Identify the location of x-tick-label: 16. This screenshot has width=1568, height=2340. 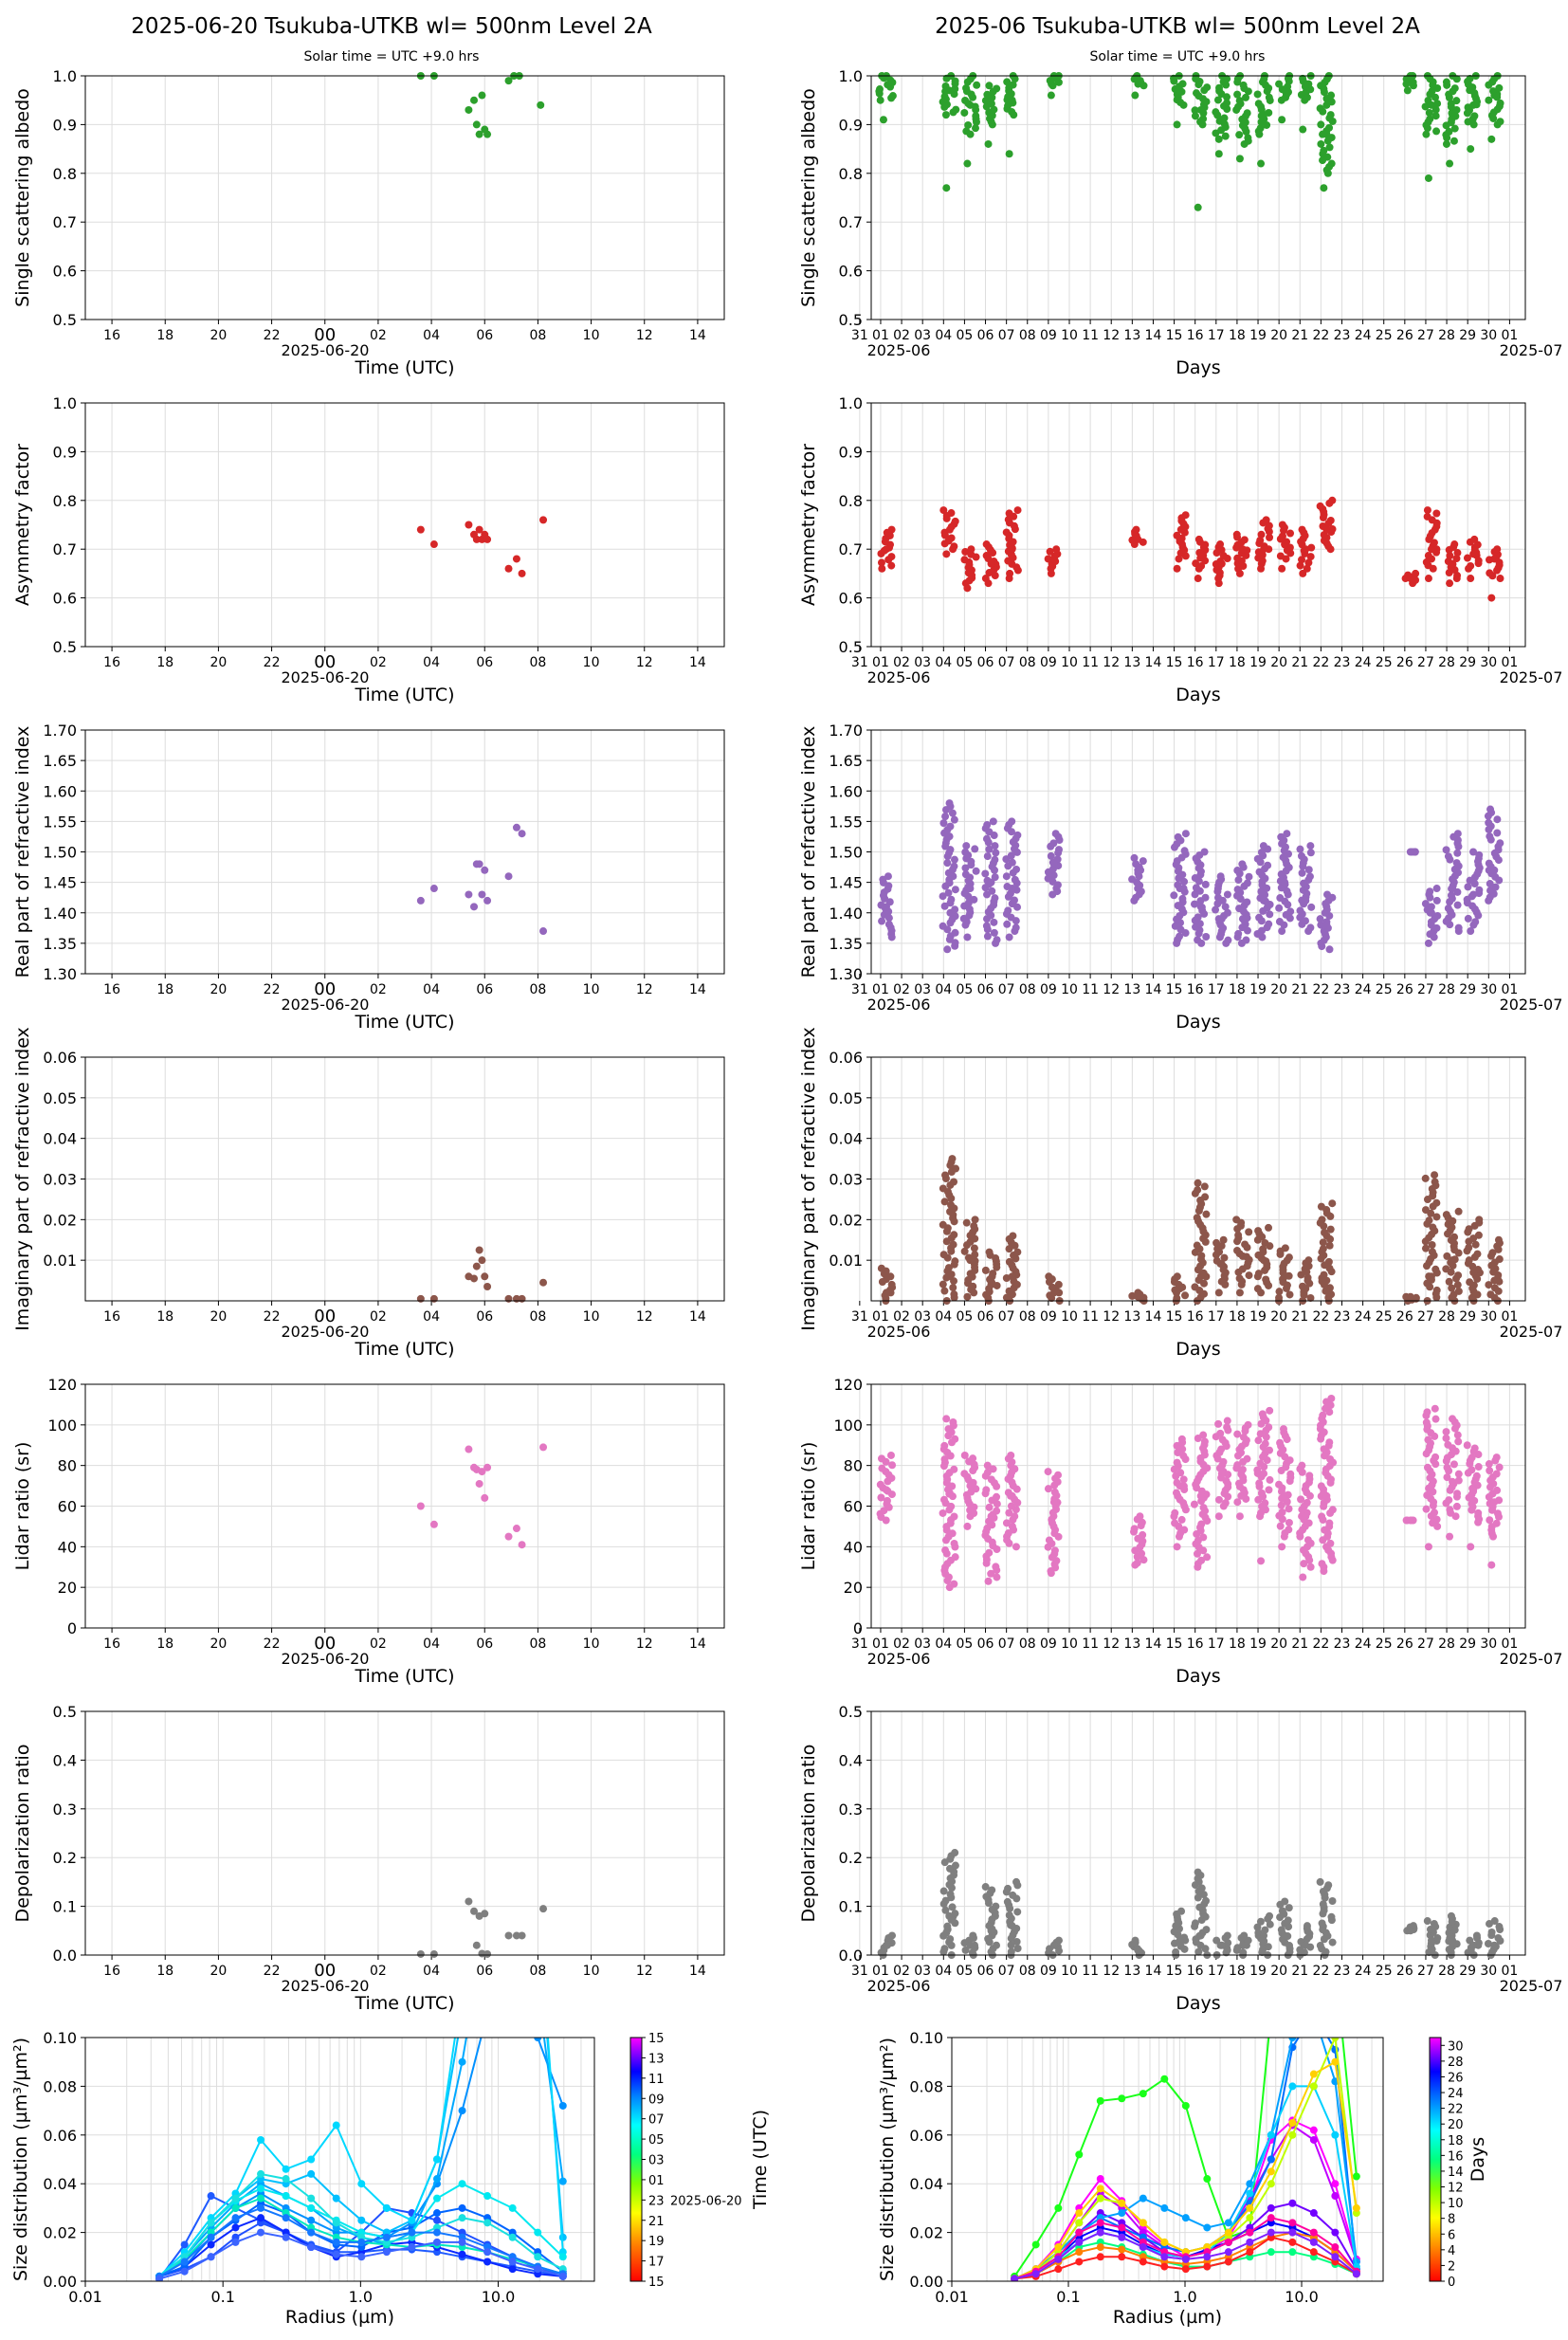
(111, 662).